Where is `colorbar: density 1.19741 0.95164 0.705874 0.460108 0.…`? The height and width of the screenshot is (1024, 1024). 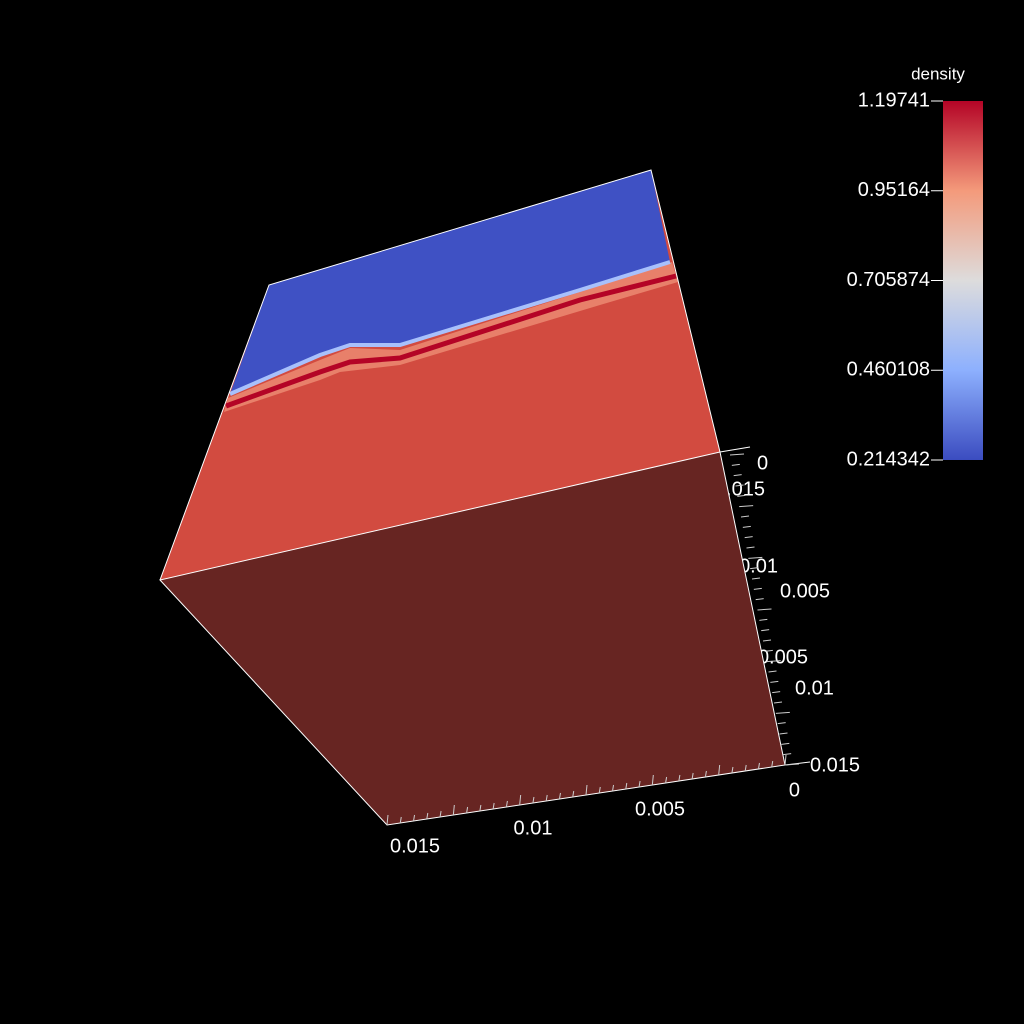 colorbar: density 1.19741 0.95164 0.705874 0.460108 0.… is located at coordinates (915, 267).